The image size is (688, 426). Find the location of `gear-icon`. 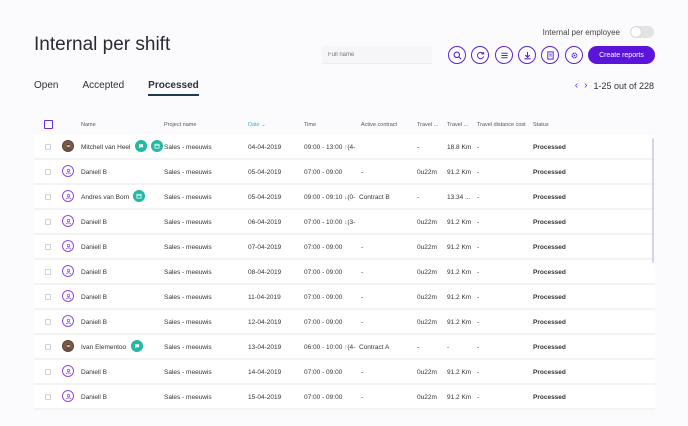

gear-icon is located at coordinates (574, 55).